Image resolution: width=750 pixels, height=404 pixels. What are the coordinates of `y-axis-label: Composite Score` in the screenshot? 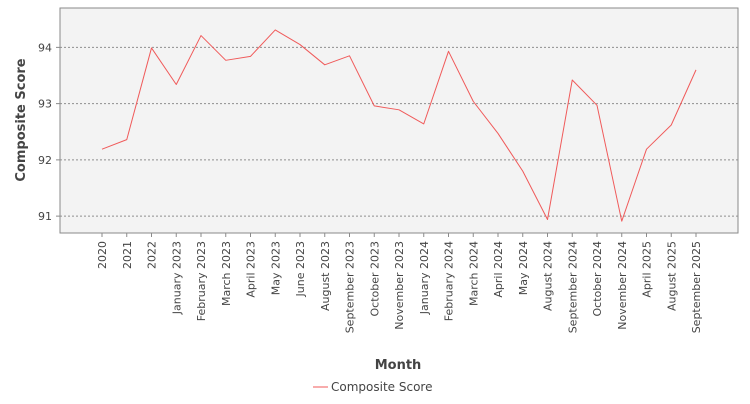 It's located at (21, 119).